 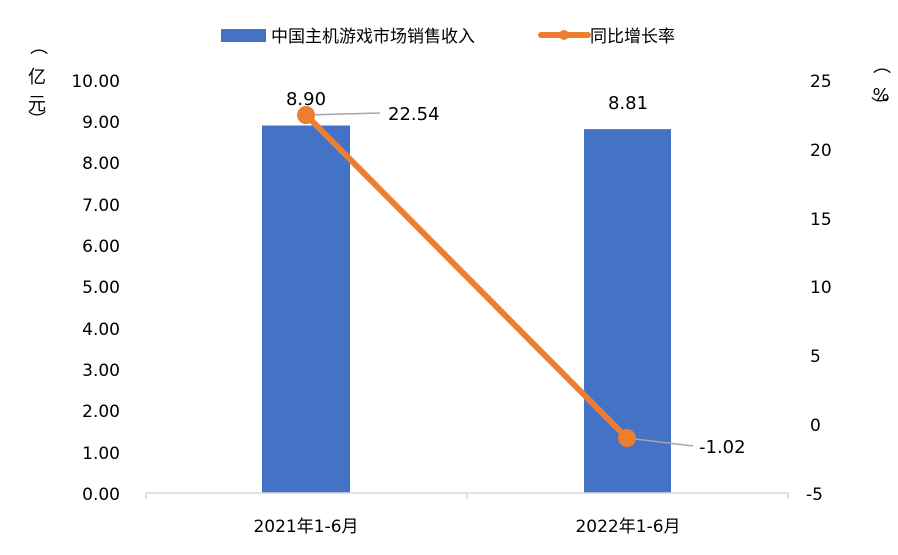 What do you see at coordinates (35, 119) in the screenshot?
I see `left-unit-close: ）` at bounding box center [35, 119].